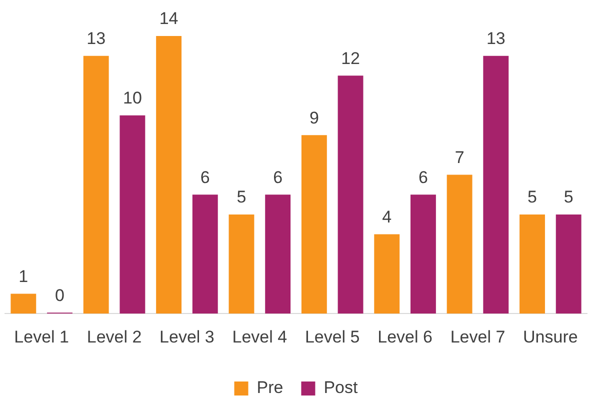 This screenshot has height=411, width=592. I want to click on data-label: 7, so click(459, 157).